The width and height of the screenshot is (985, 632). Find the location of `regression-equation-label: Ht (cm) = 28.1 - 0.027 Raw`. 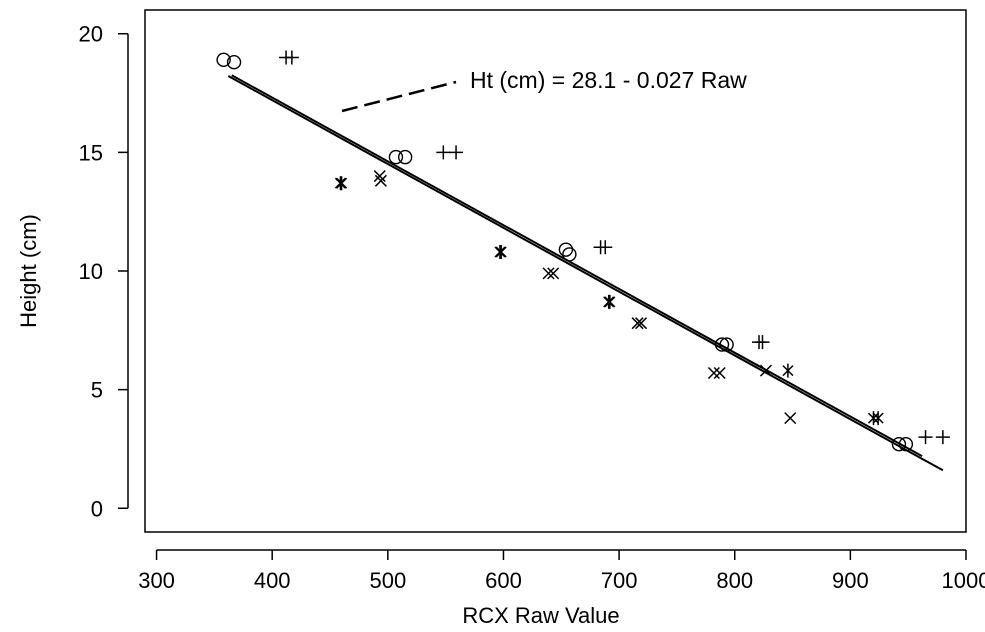

regression-equation-label: Ht (cm) = 28.1 - 0.027 Raw is located at coordinates (608, 80).